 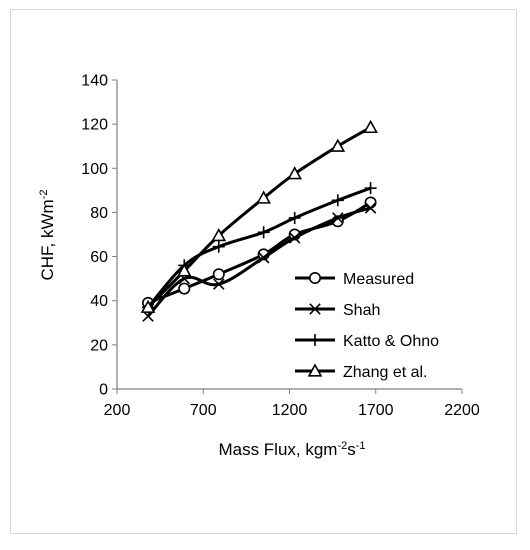 I want to click on legend-item-katto-ohno: Katto & Ohno, so click(x=367, y=341).